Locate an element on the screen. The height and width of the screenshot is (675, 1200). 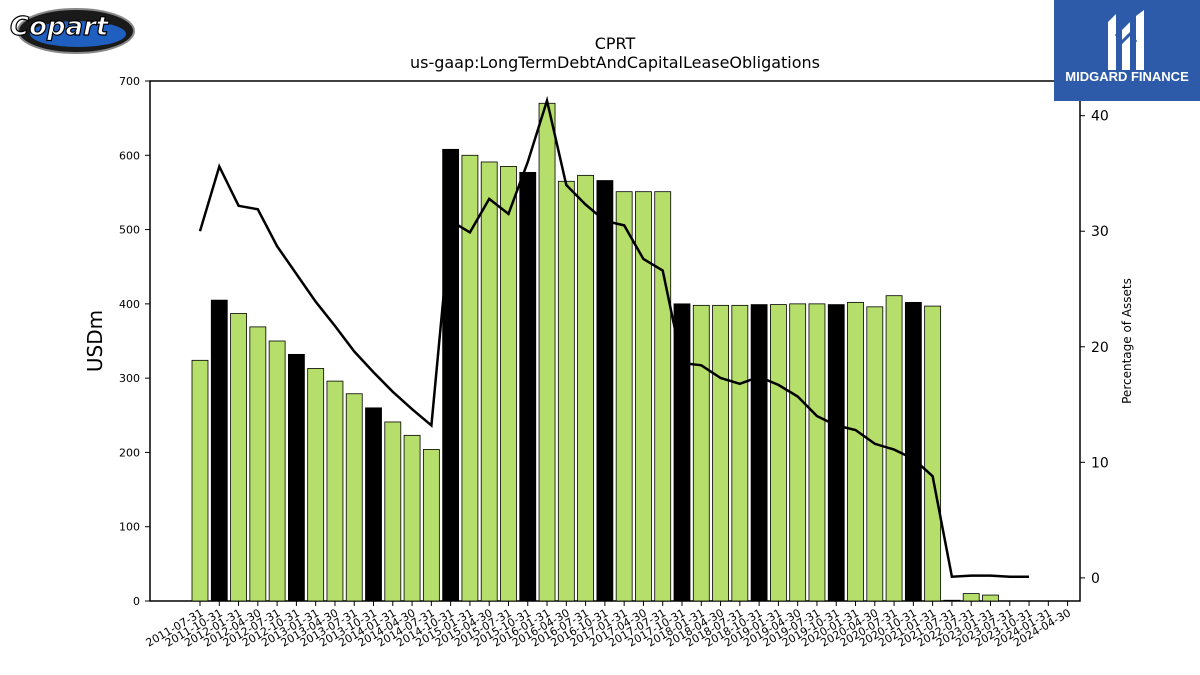
y2-tick-label-20: 20 is located at coordinates (1100, 348).